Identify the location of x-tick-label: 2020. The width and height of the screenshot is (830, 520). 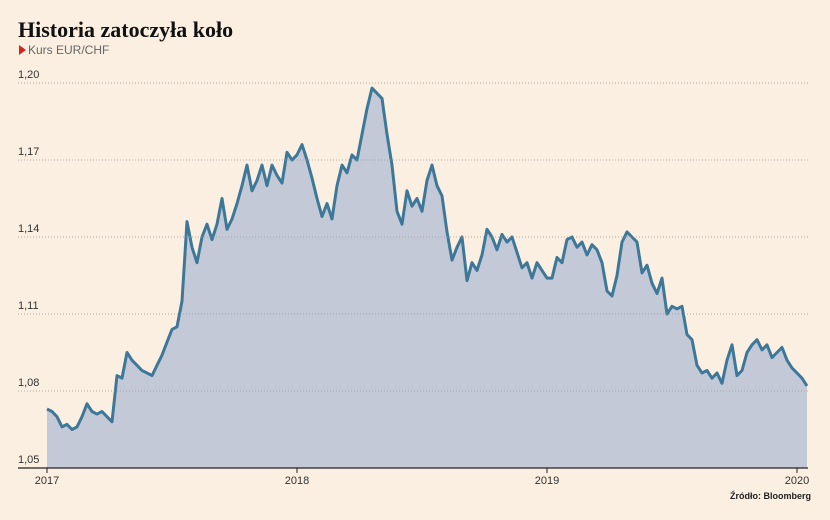
(797, 481).